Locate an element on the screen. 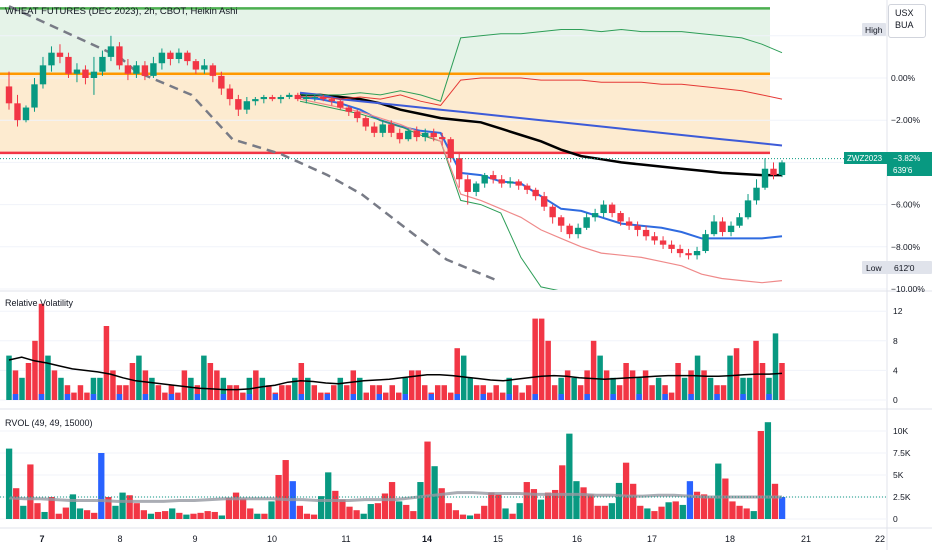 The width and height of the screenshot is (932, 550). upper-blue-line is located at coordinates (541, 119).